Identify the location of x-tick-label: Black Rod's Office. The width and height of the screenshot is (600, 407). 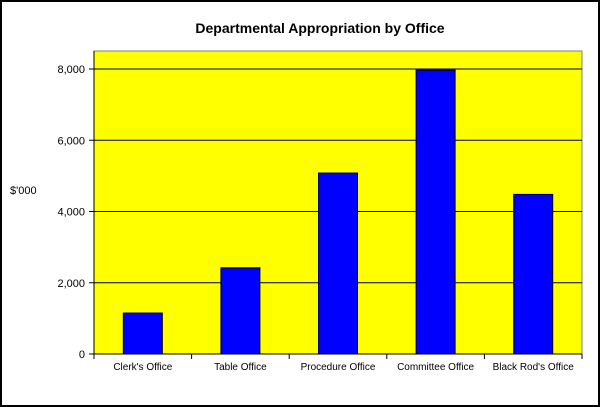
(534, 367).